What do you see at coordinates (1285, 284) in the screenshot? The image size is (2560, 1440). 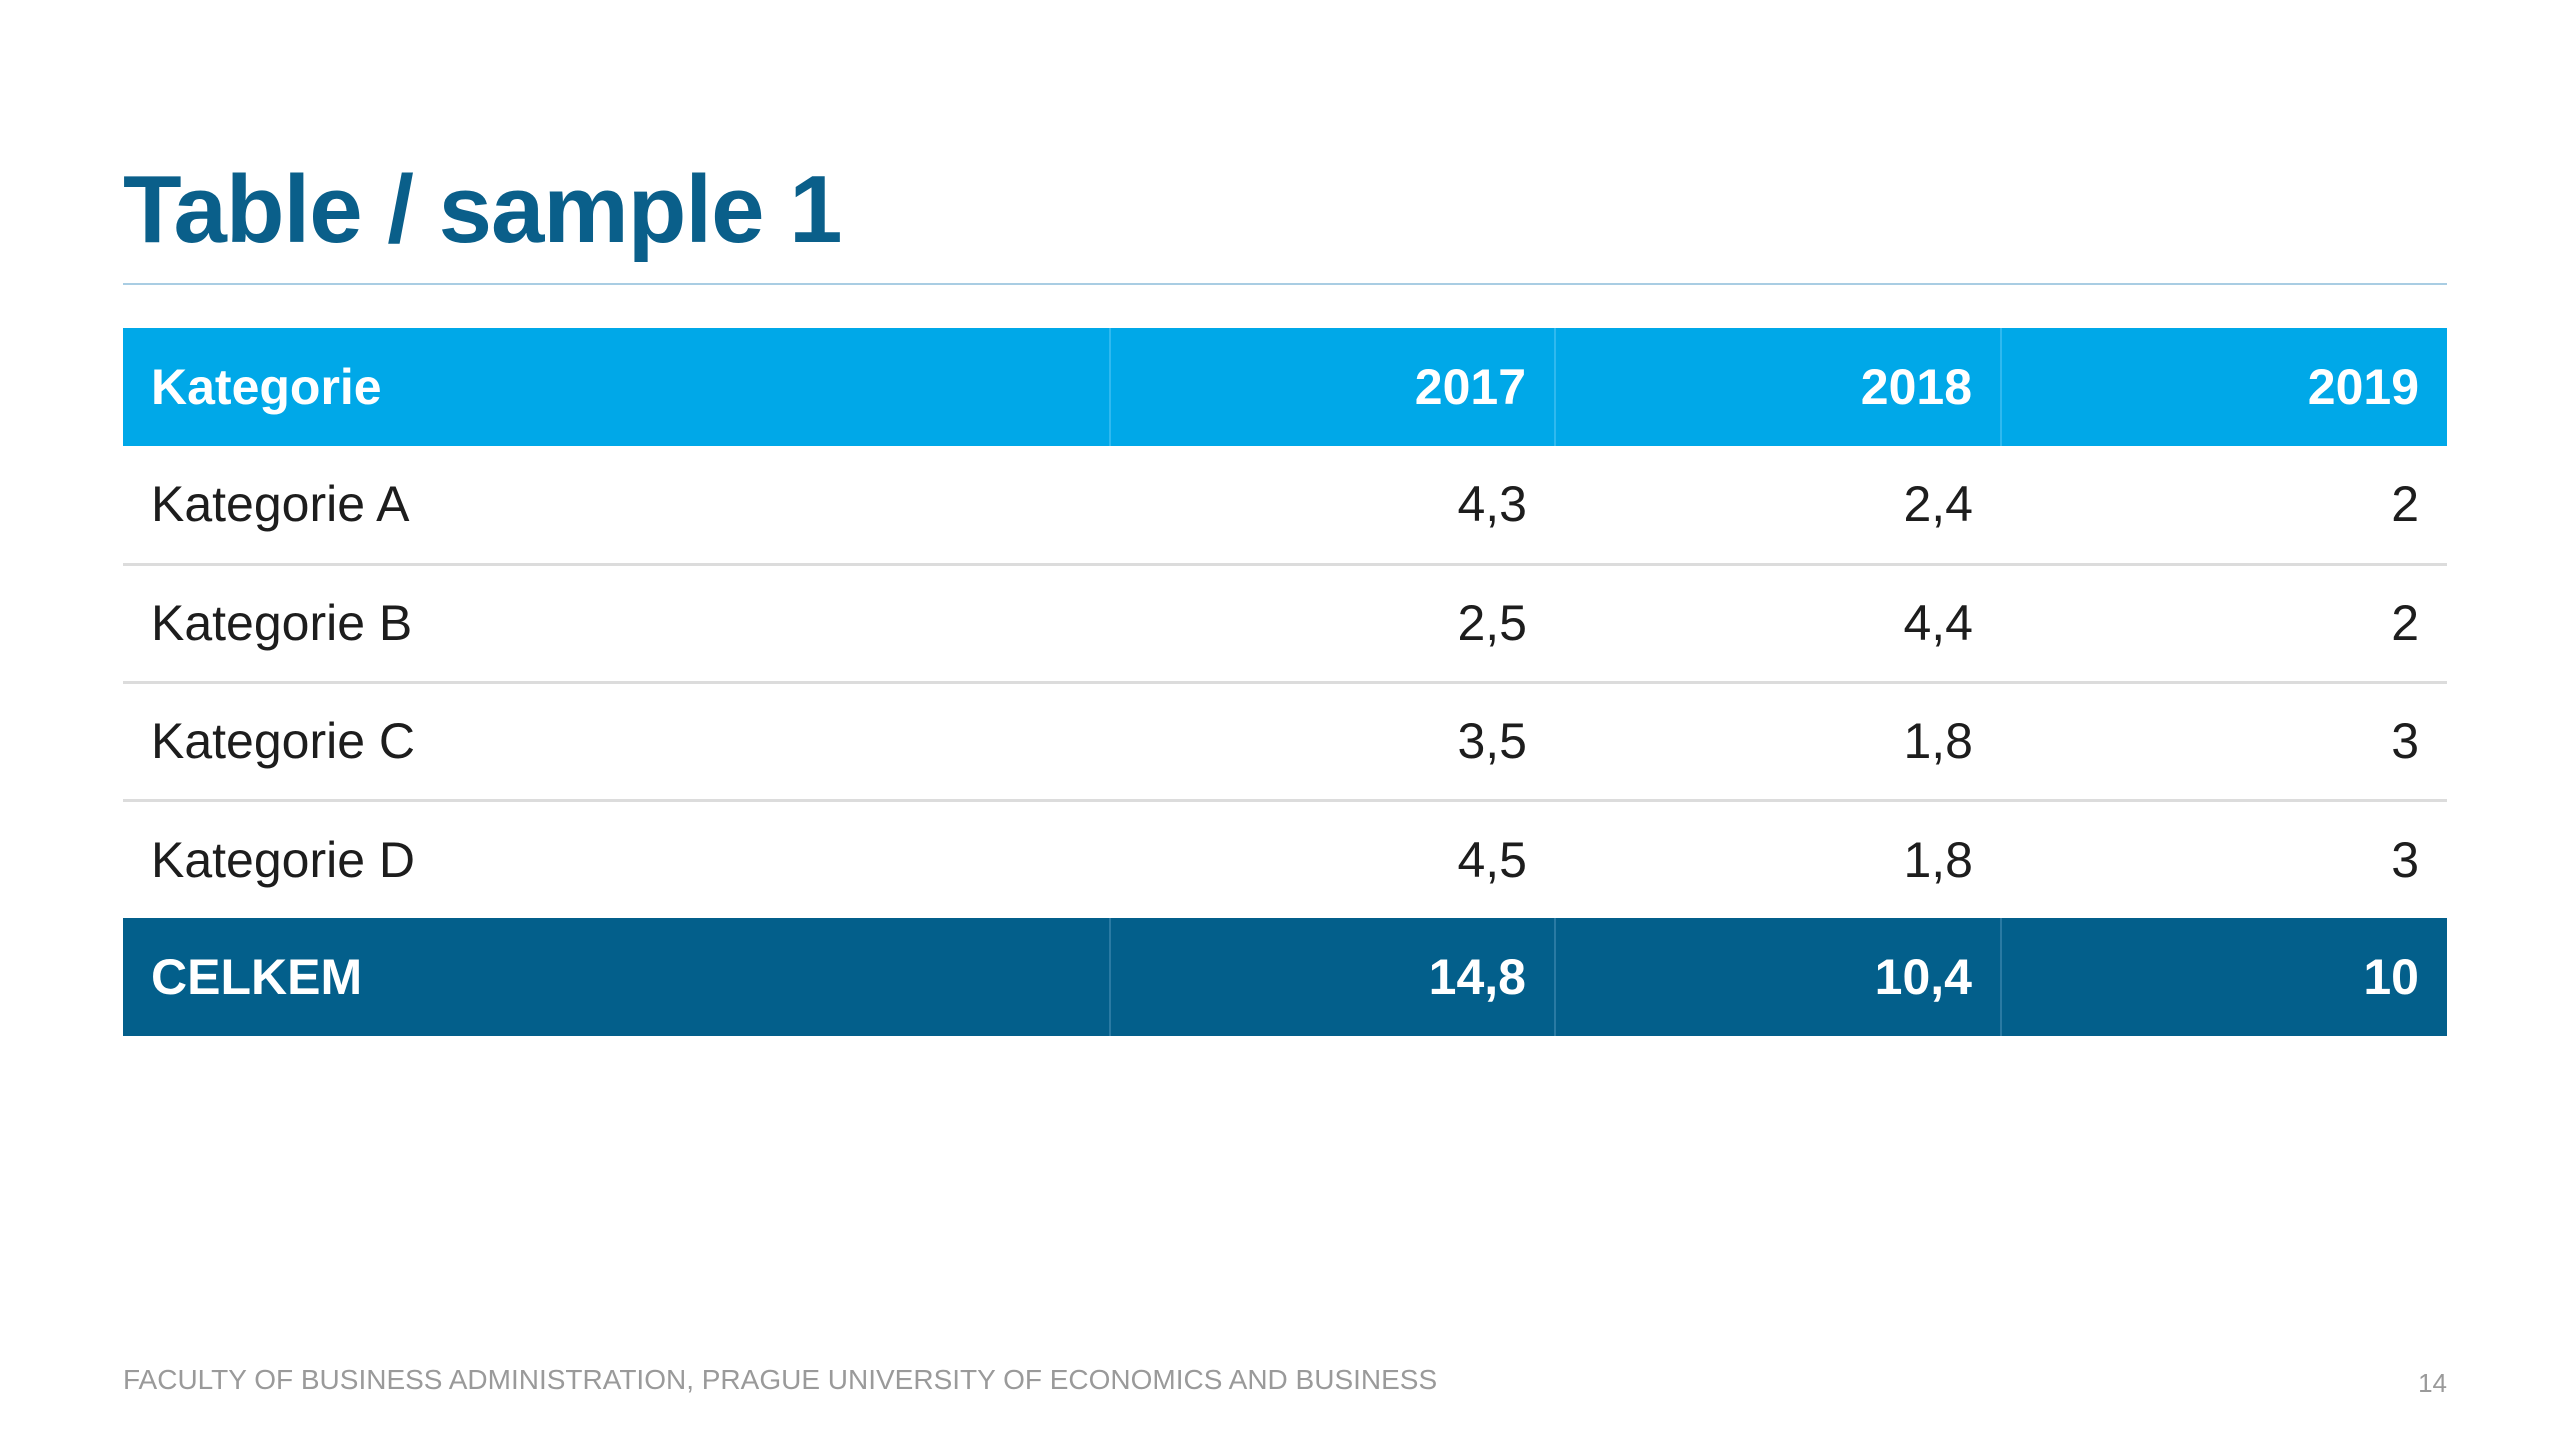 I see `title-divider` at bounding box center [1285, 284].